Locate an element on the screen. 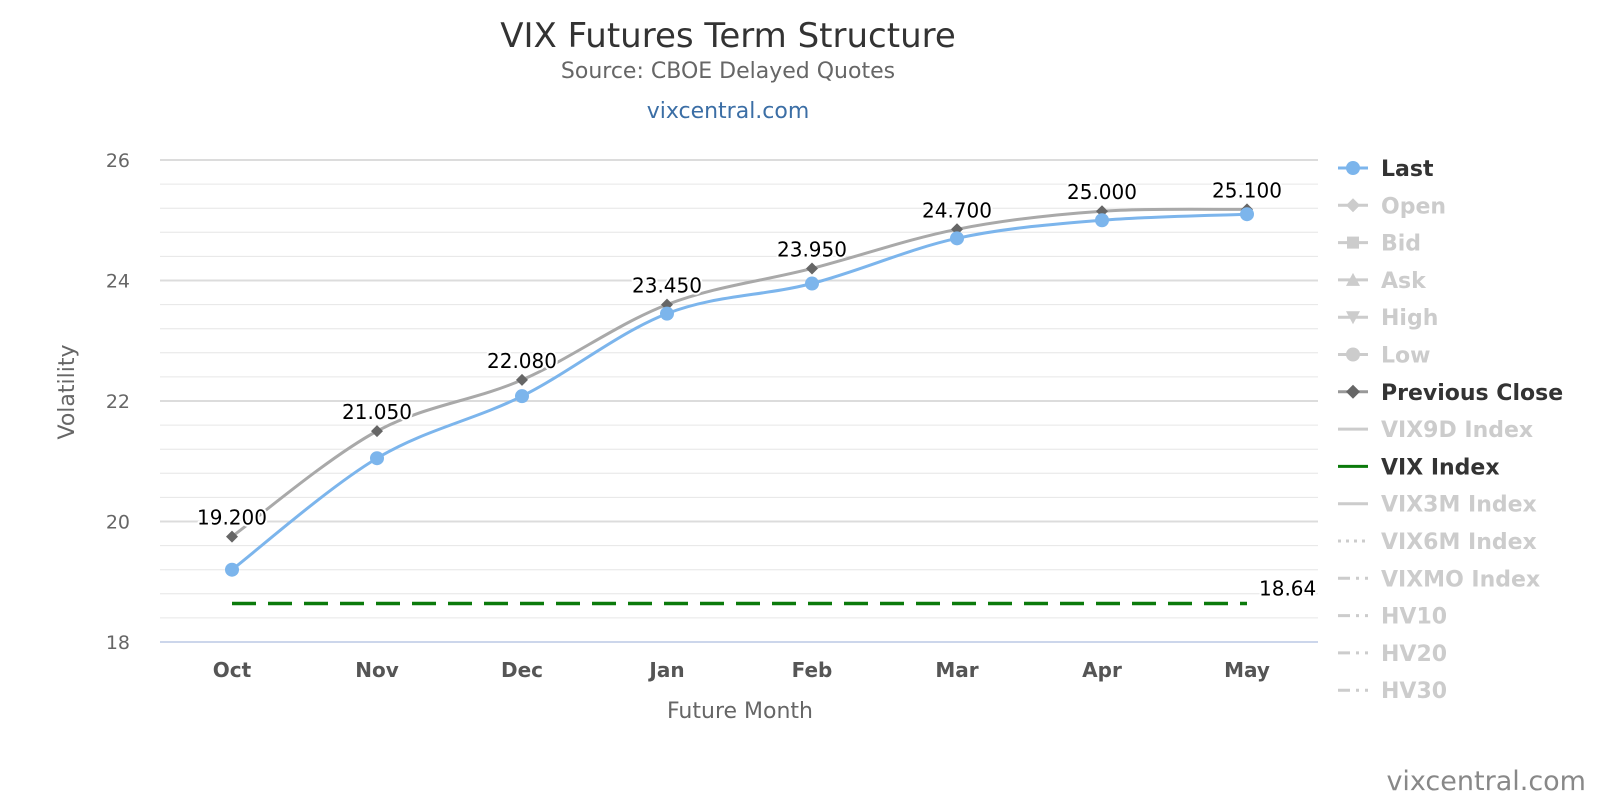  y-tick-label: 18 is located at coordinates (118, 643).